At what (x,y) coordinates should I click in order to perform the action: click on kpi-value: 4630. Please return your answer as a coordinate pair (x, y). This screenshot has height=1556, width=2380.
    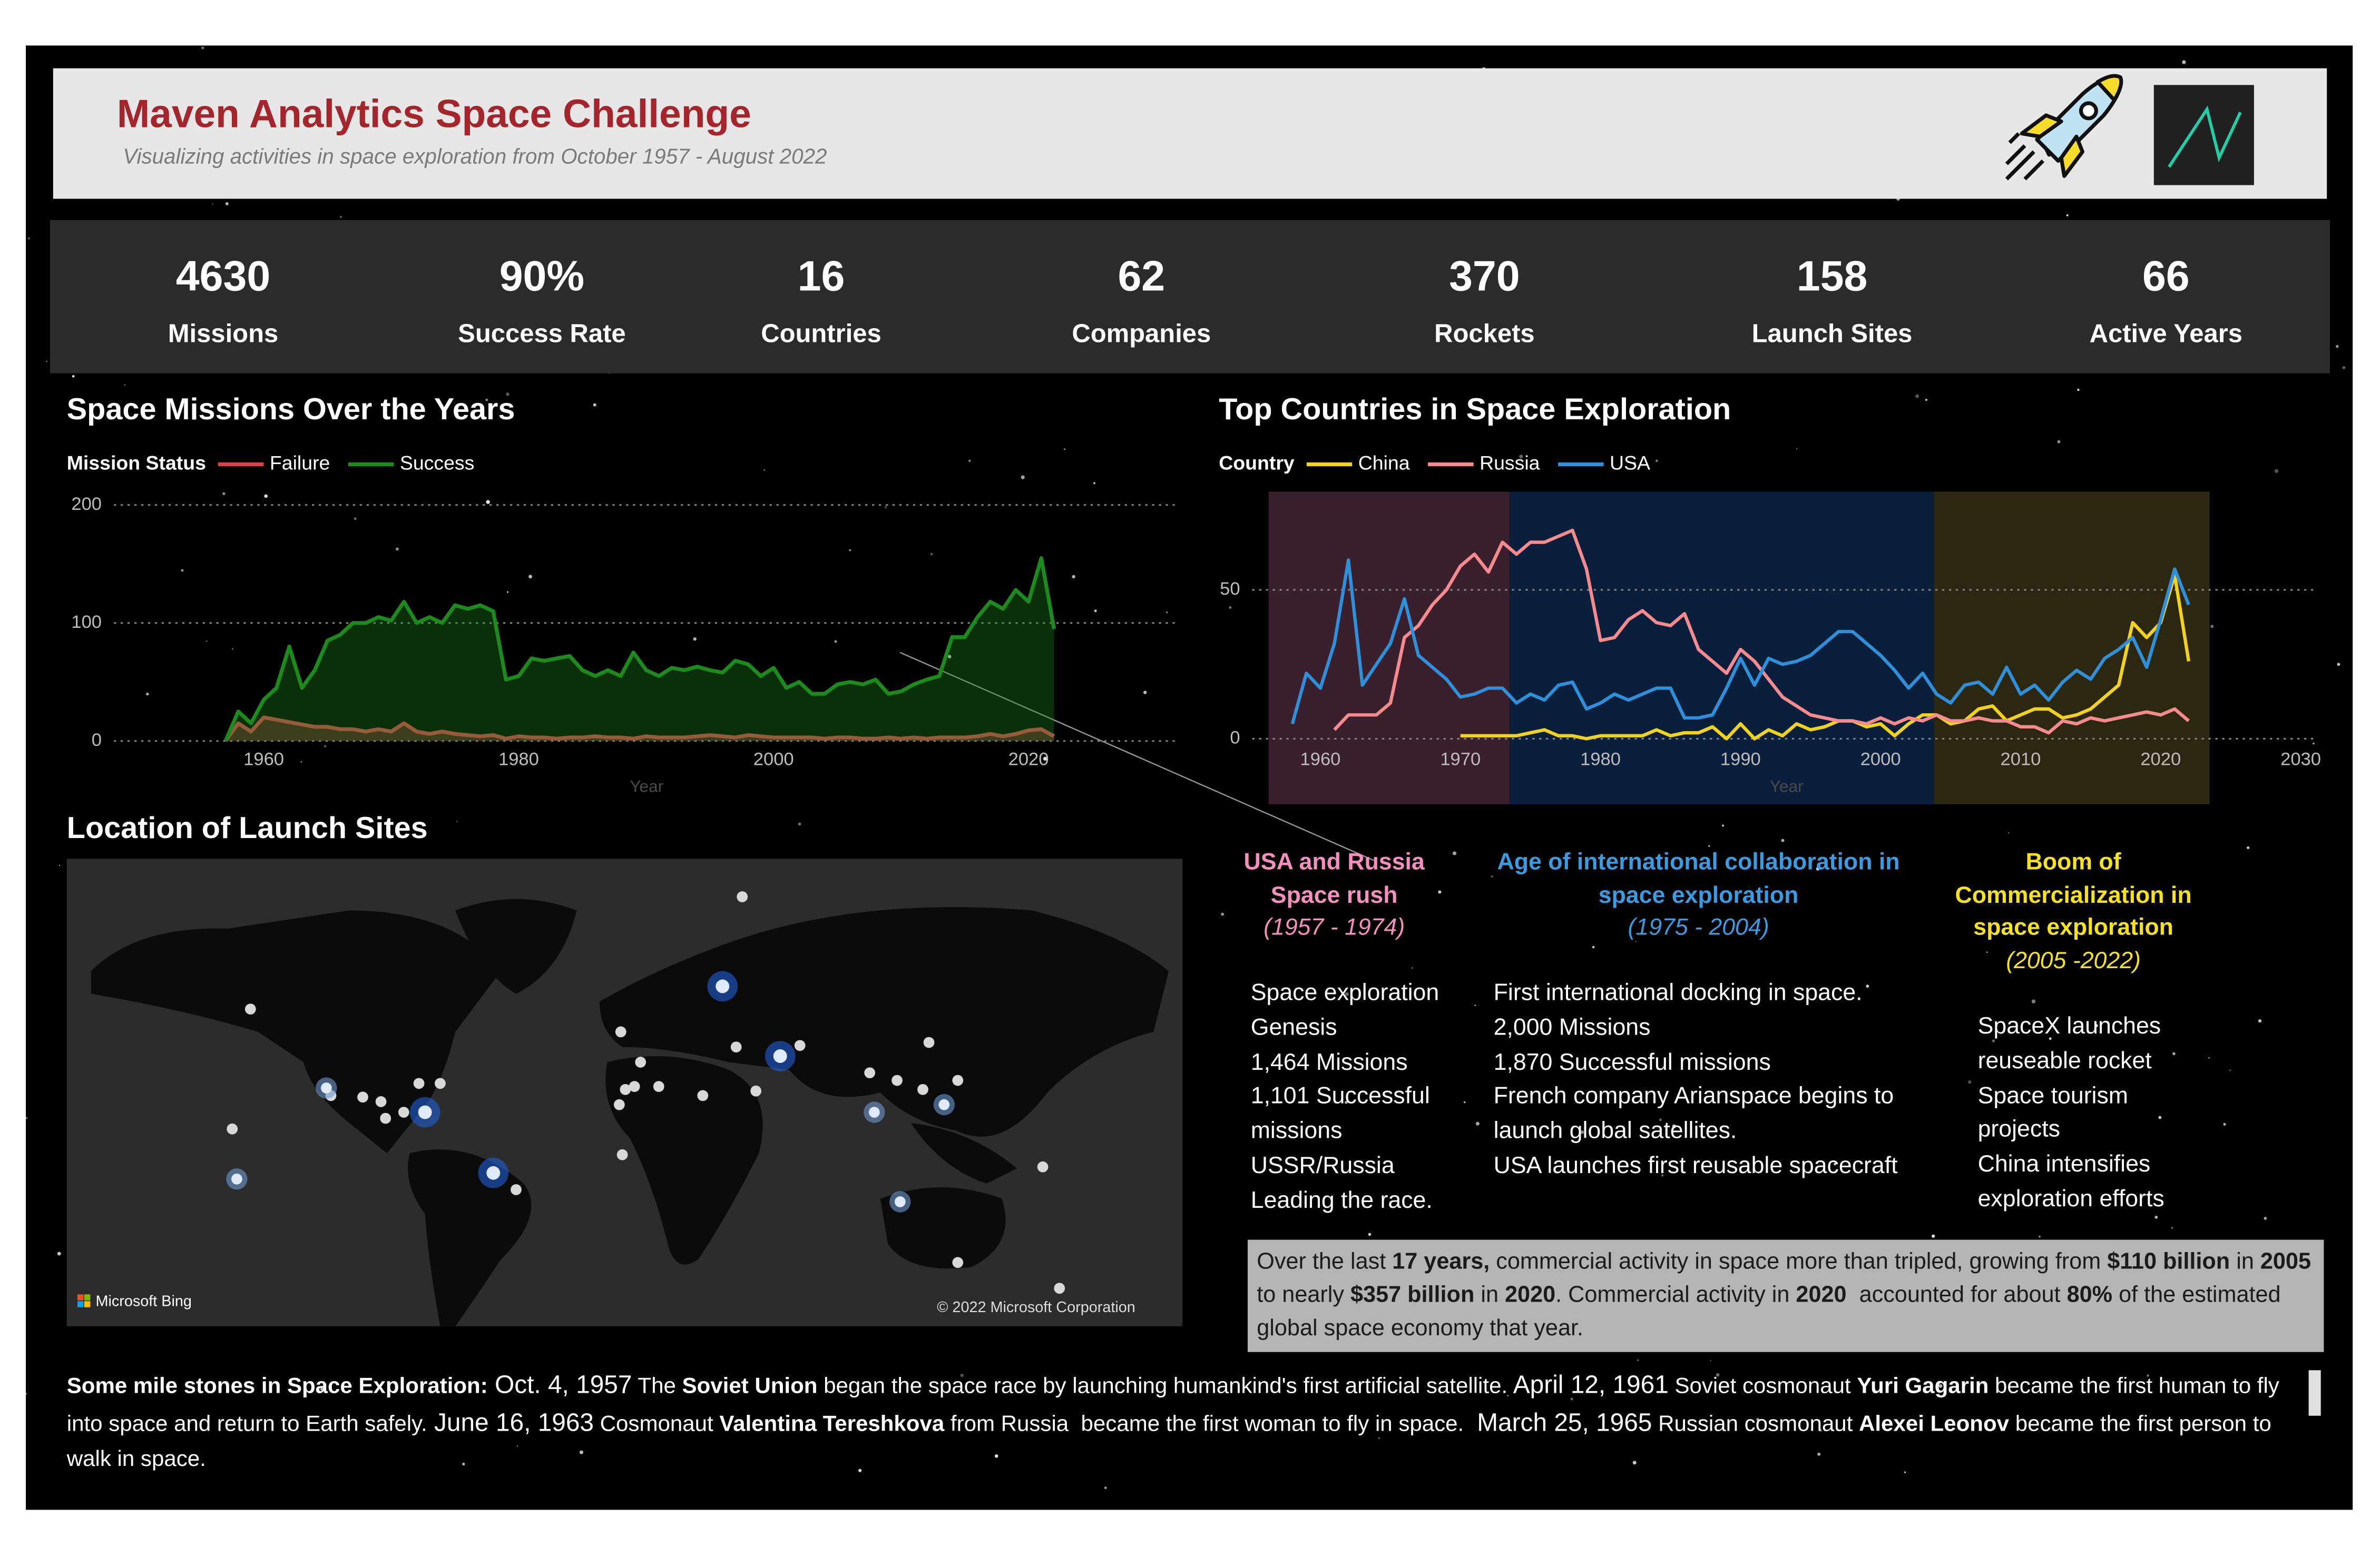
    Looking at the image, I should click on (223, 276).